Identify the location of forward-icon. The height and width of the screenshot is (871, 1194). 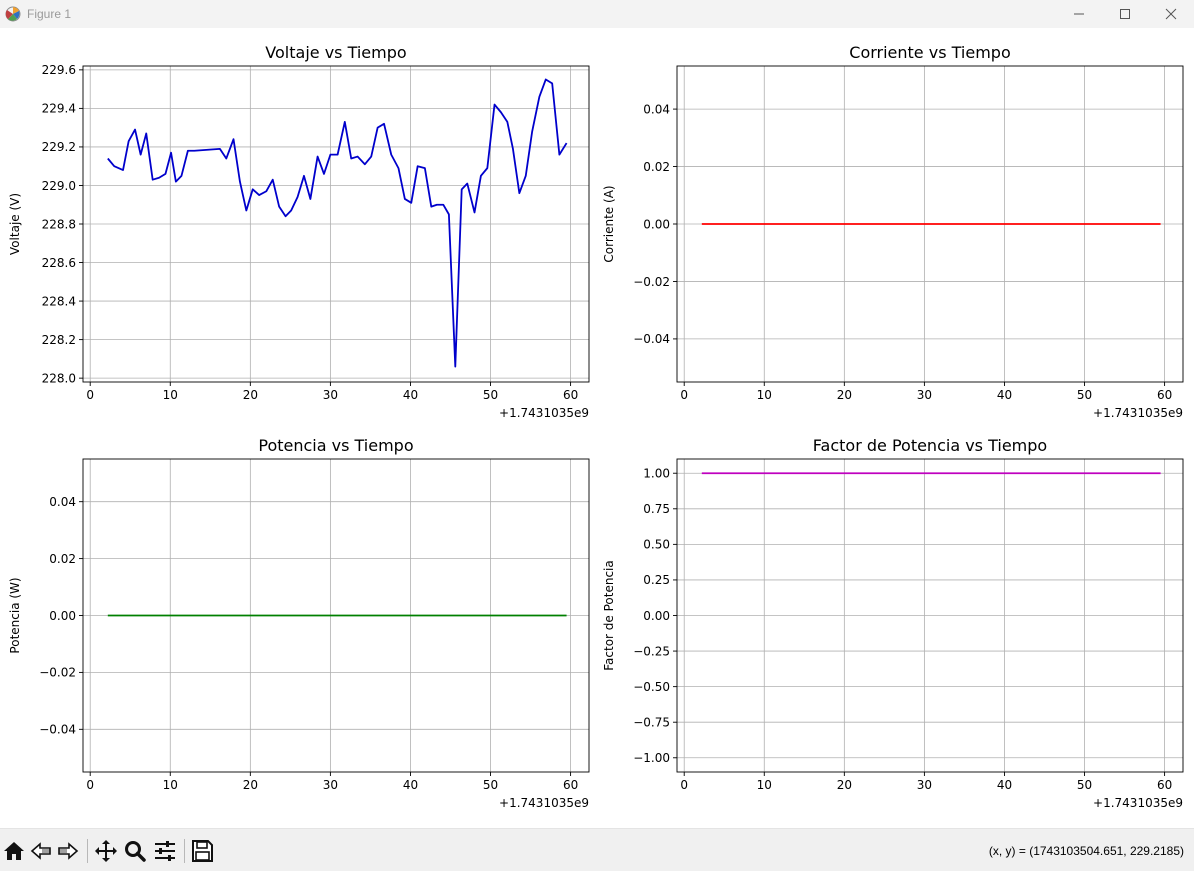
(68, 851).